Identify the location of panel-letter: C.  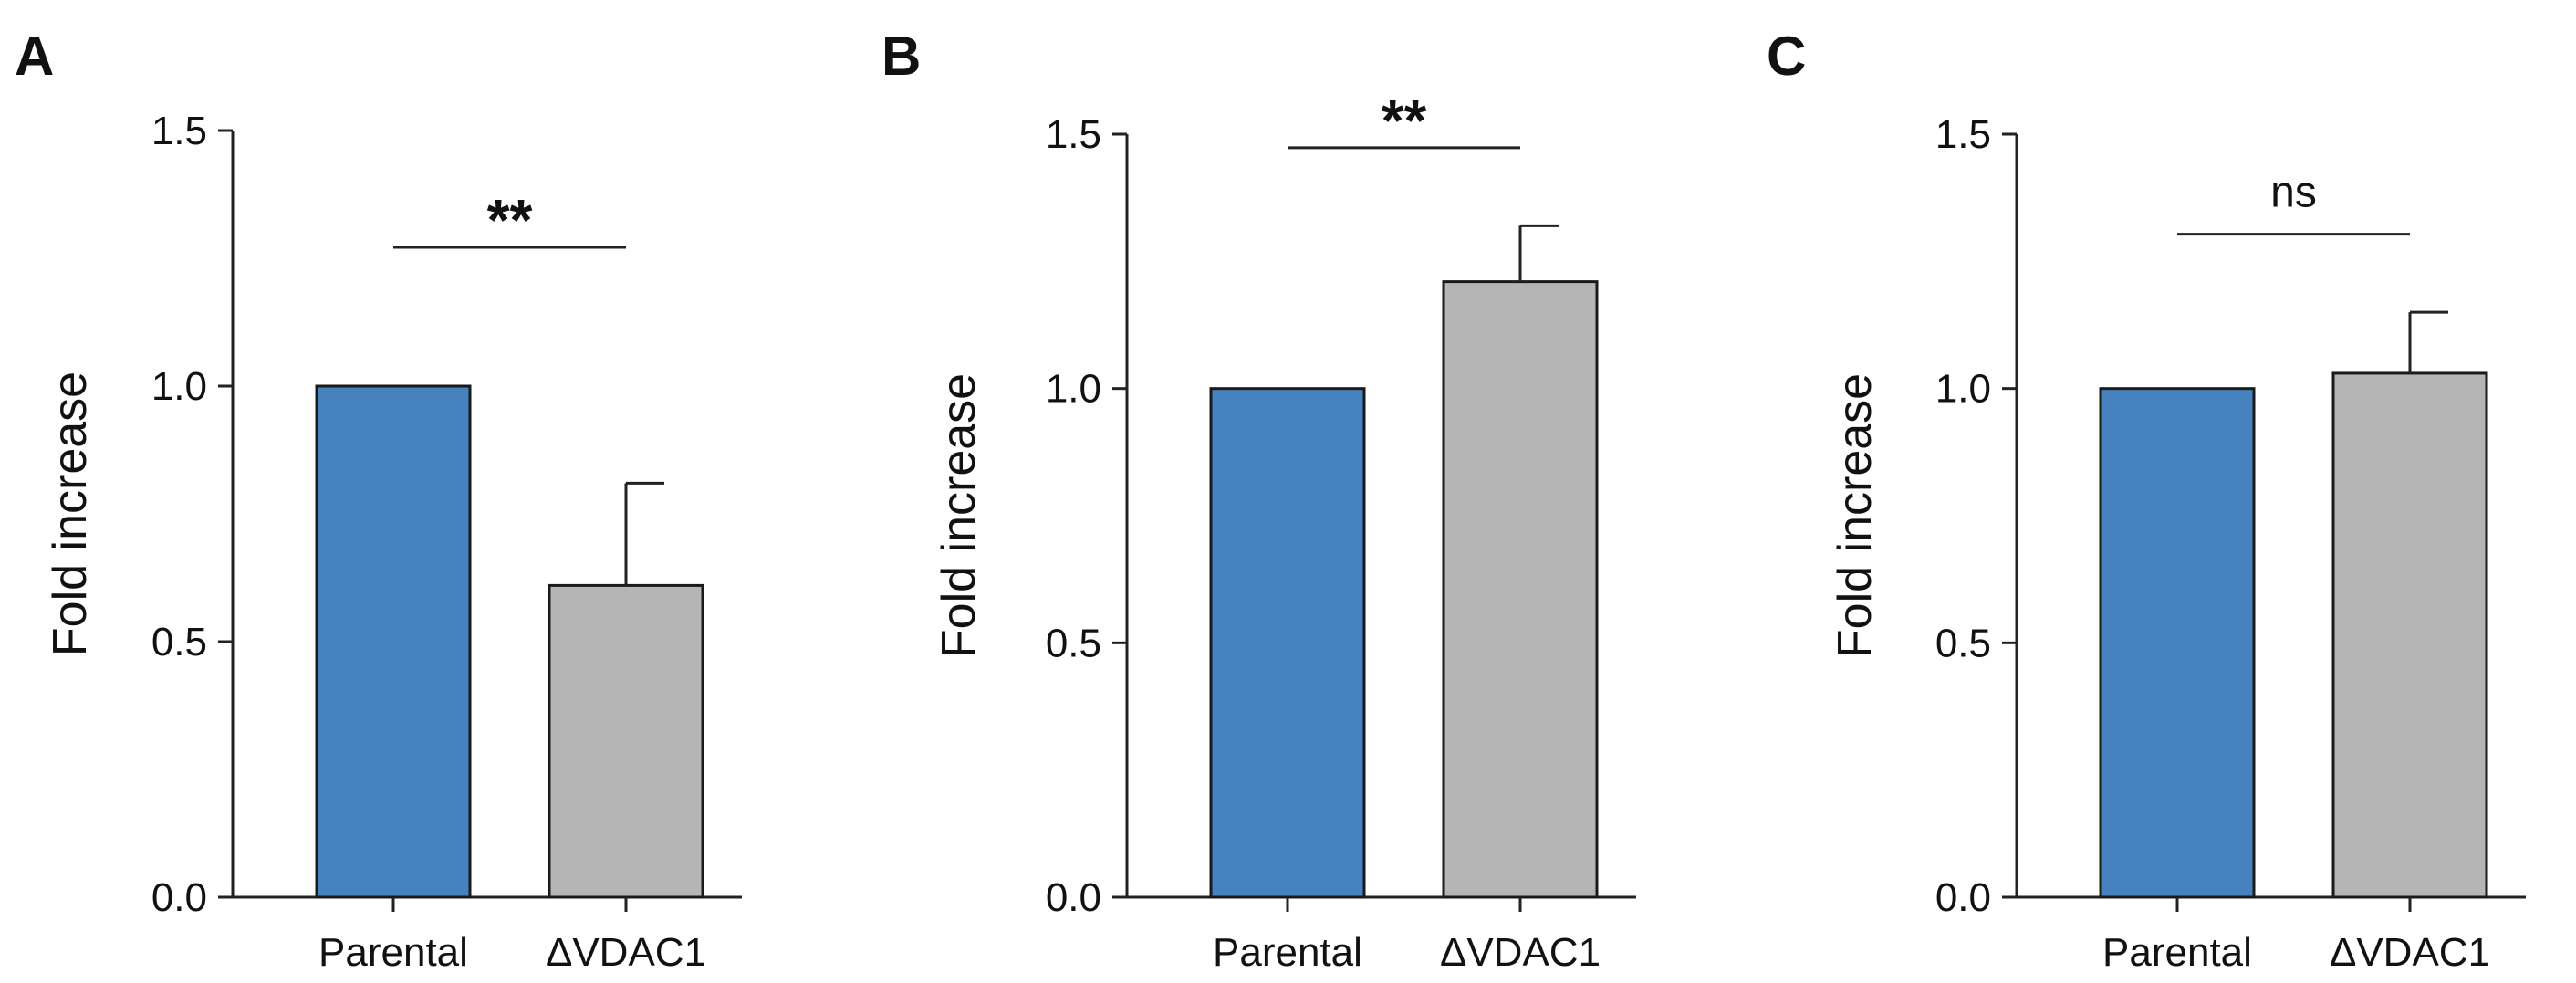
(1786, 56).